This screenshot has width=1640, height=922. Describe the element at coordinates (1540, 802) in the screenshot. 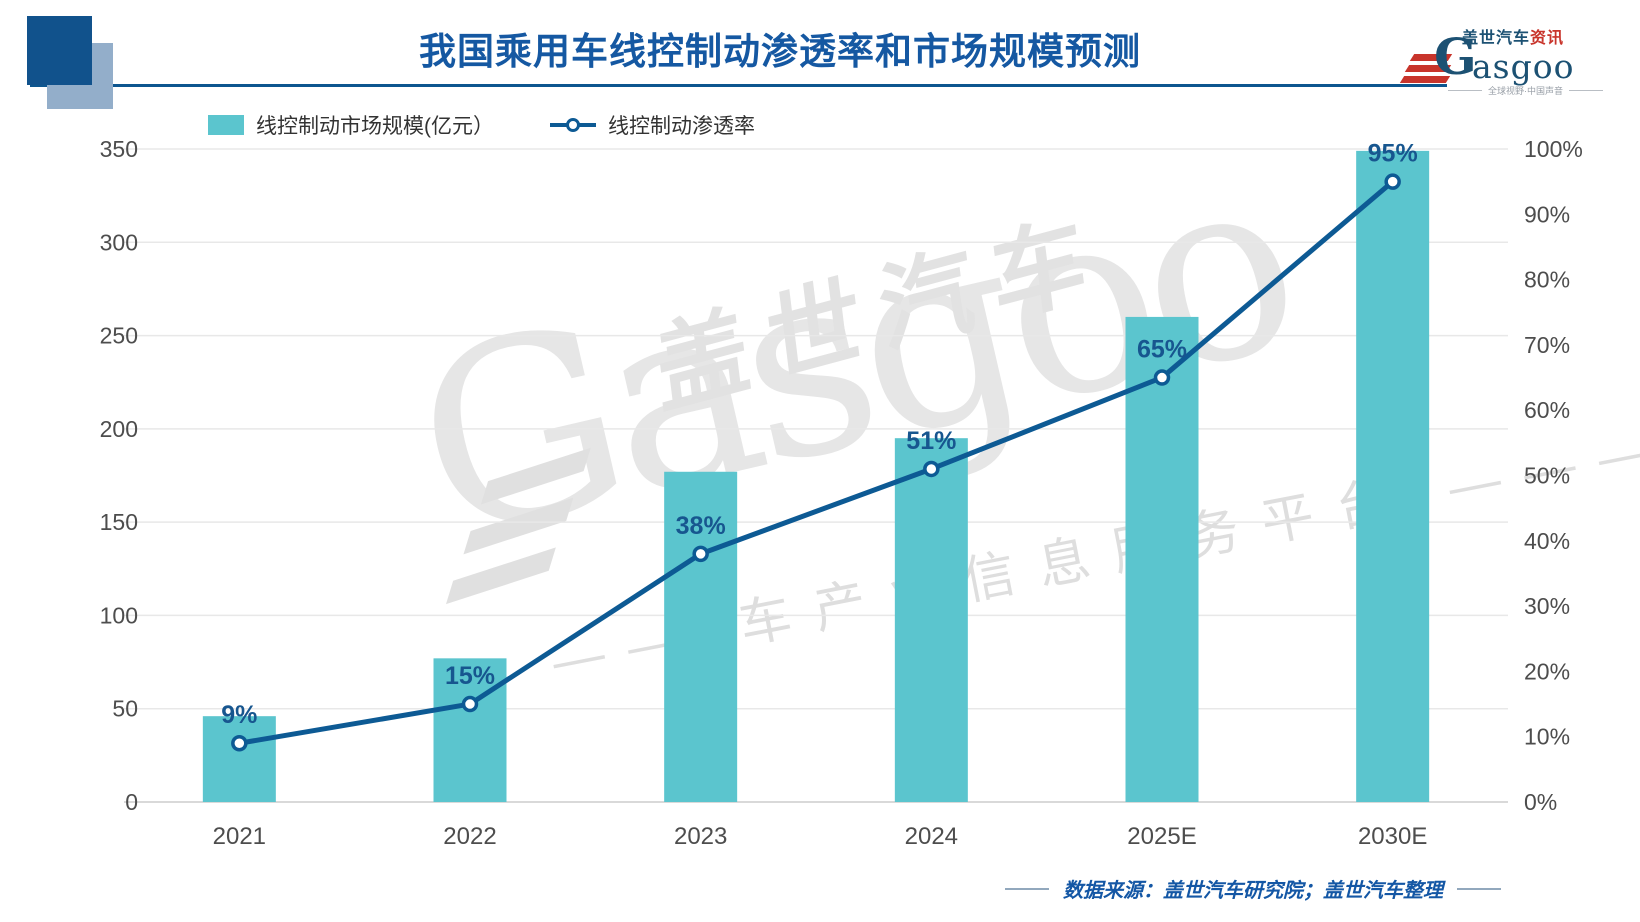

I see `right-axis-tick-label: 0%` at that location.